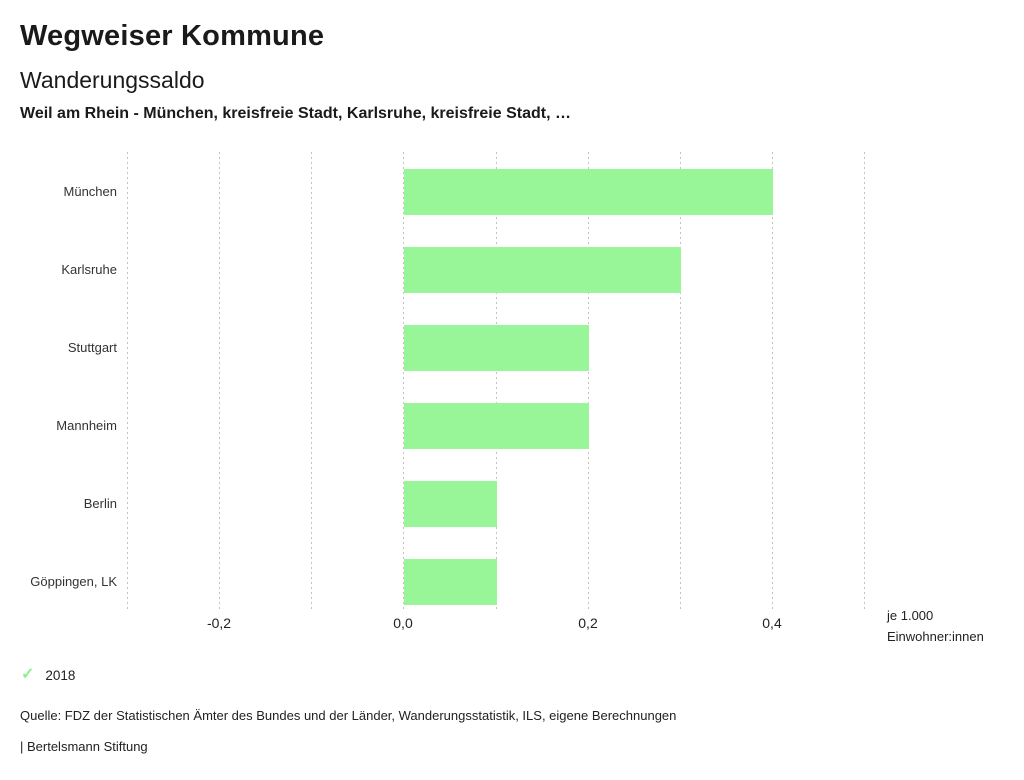 Image resolution: width=1024 pixels, height=780 pixels. Describe the element at coordinates (450, 582) in the screenshot. I see `bar-Göppingen, LK` at that location.